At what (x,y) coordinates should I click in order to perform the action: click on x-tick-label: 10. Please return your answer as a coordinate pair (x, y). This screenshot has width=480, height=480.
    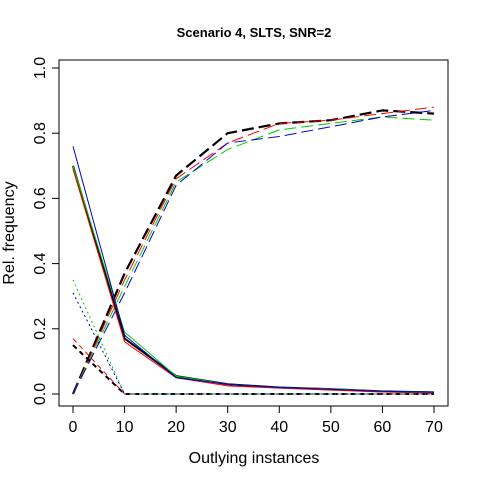
    Looking at the image, I should click on (125, 427).